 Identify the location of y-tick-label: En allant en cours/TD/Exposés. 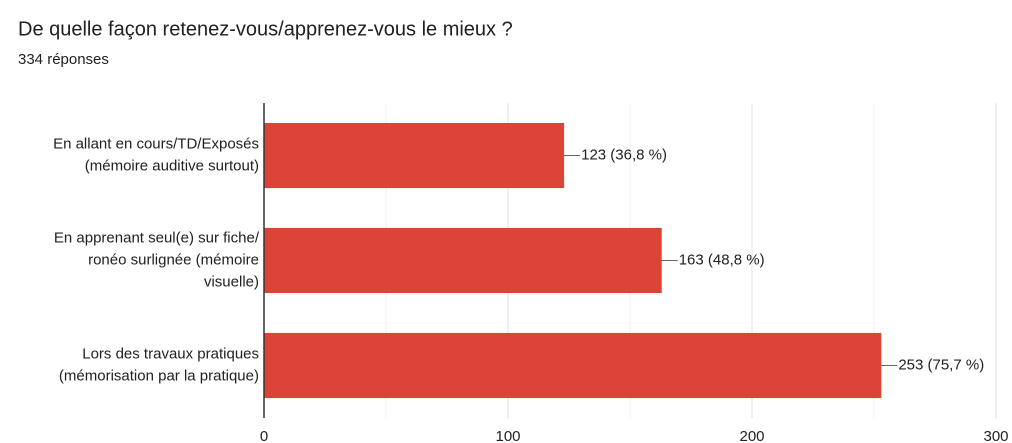
(156, 143).